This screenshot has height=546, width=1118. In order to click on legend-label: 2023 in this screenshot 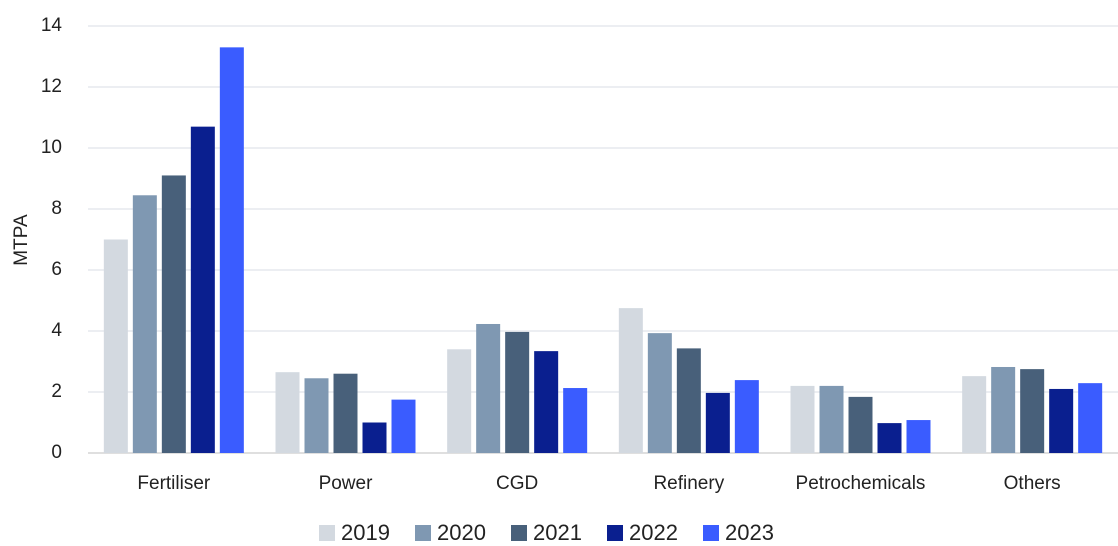, I will do `click(749, 532)`.